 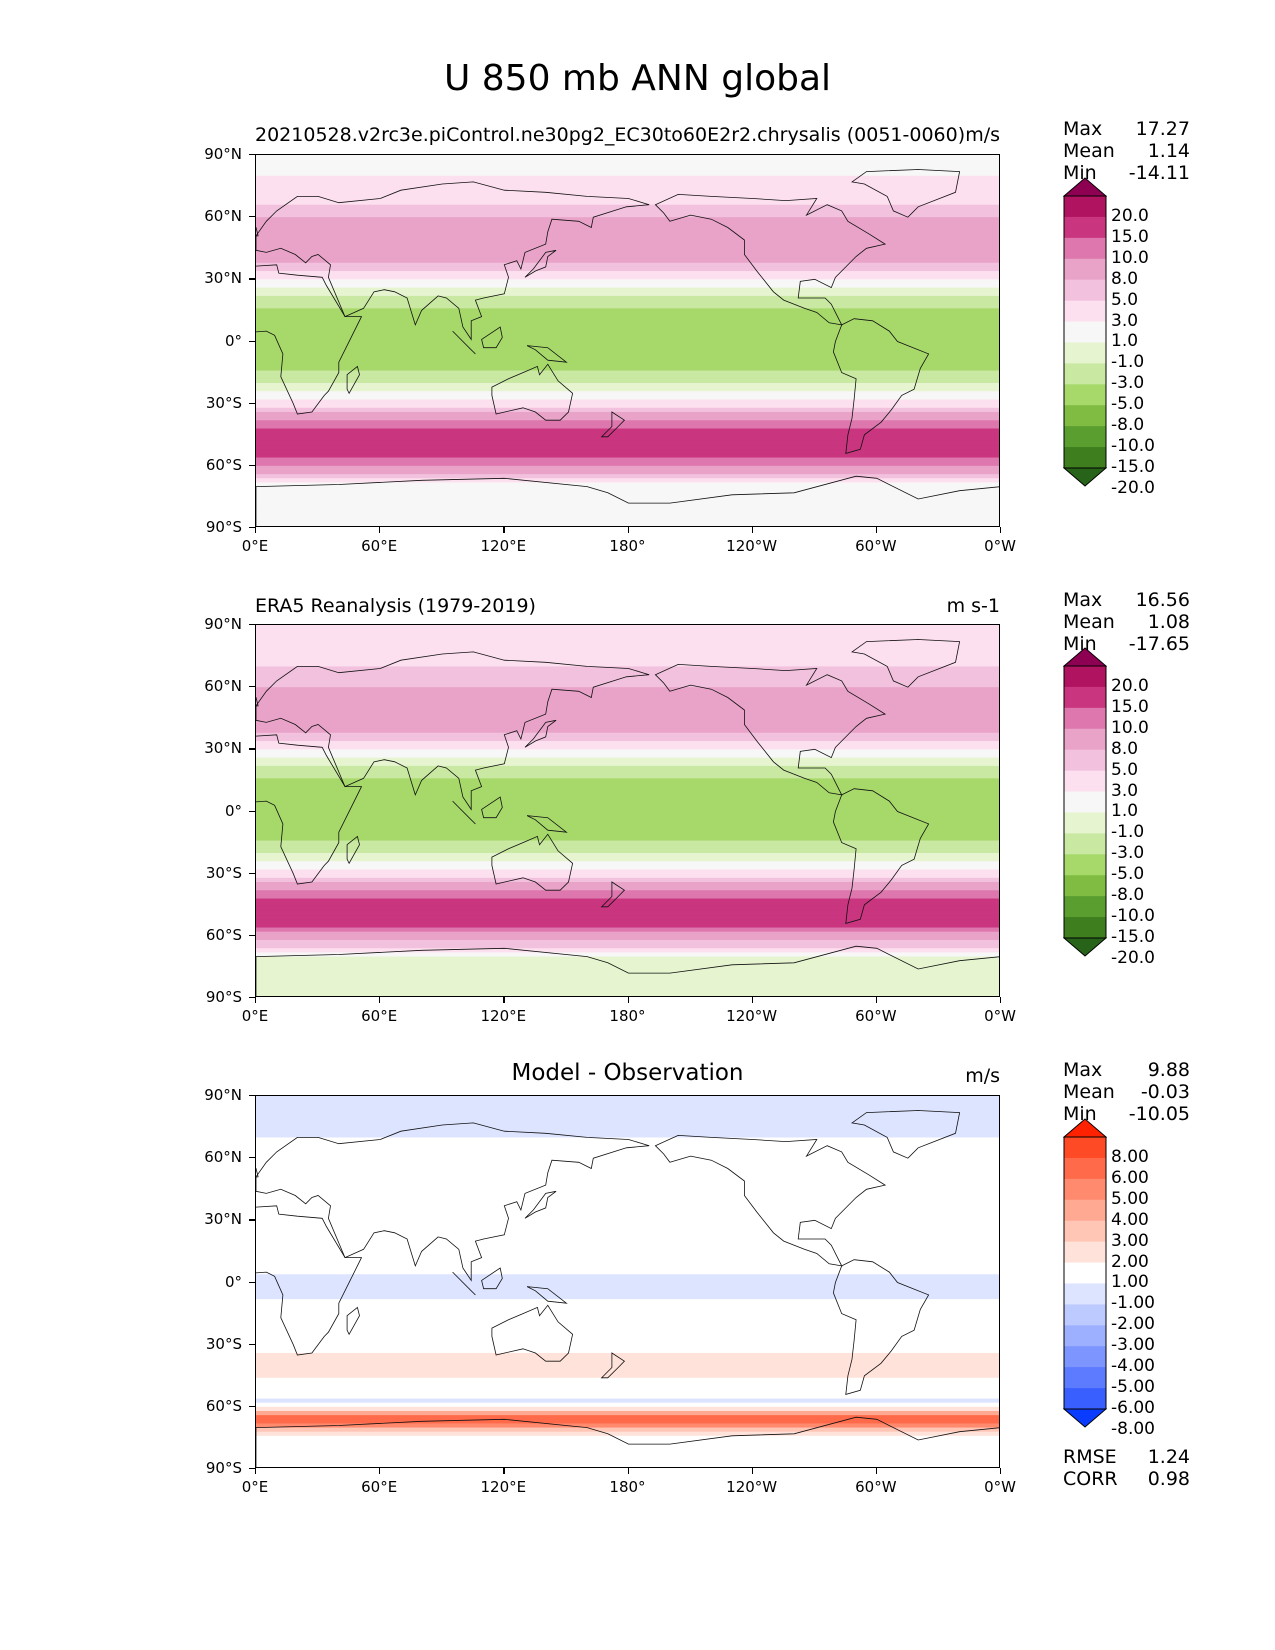 I want to click on lat-tick-label: 60°S, so click(x=223, y=464).